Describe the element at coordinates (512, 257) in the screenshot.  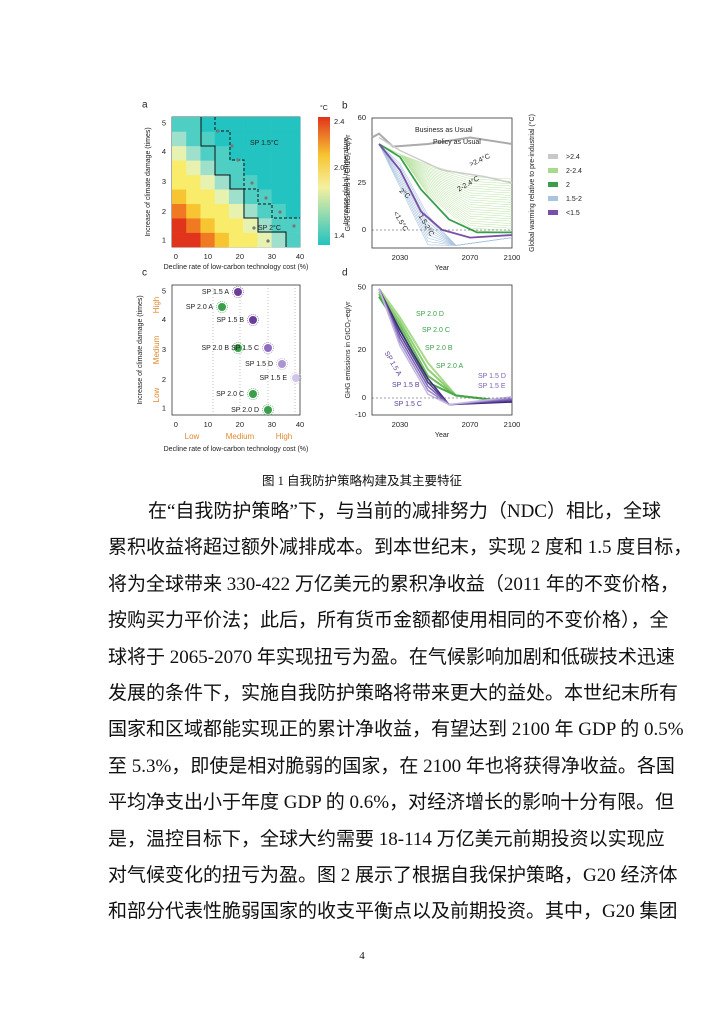
I see `x-tick-label: 2100` at that location.